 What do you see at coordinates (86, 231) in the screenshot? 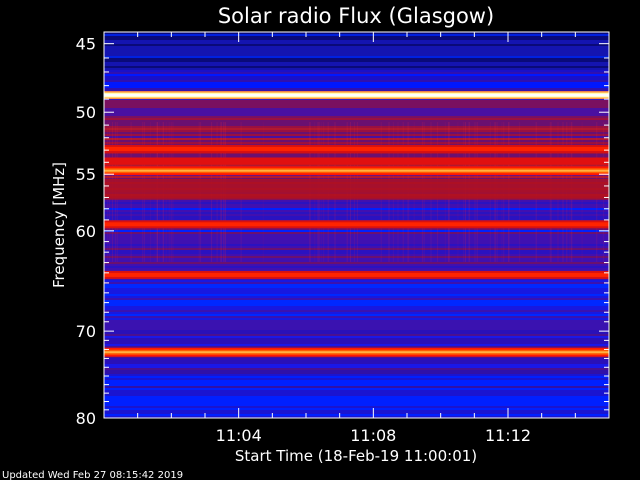
I see `y-tick-label: 60` at bounding box center [86, 231].